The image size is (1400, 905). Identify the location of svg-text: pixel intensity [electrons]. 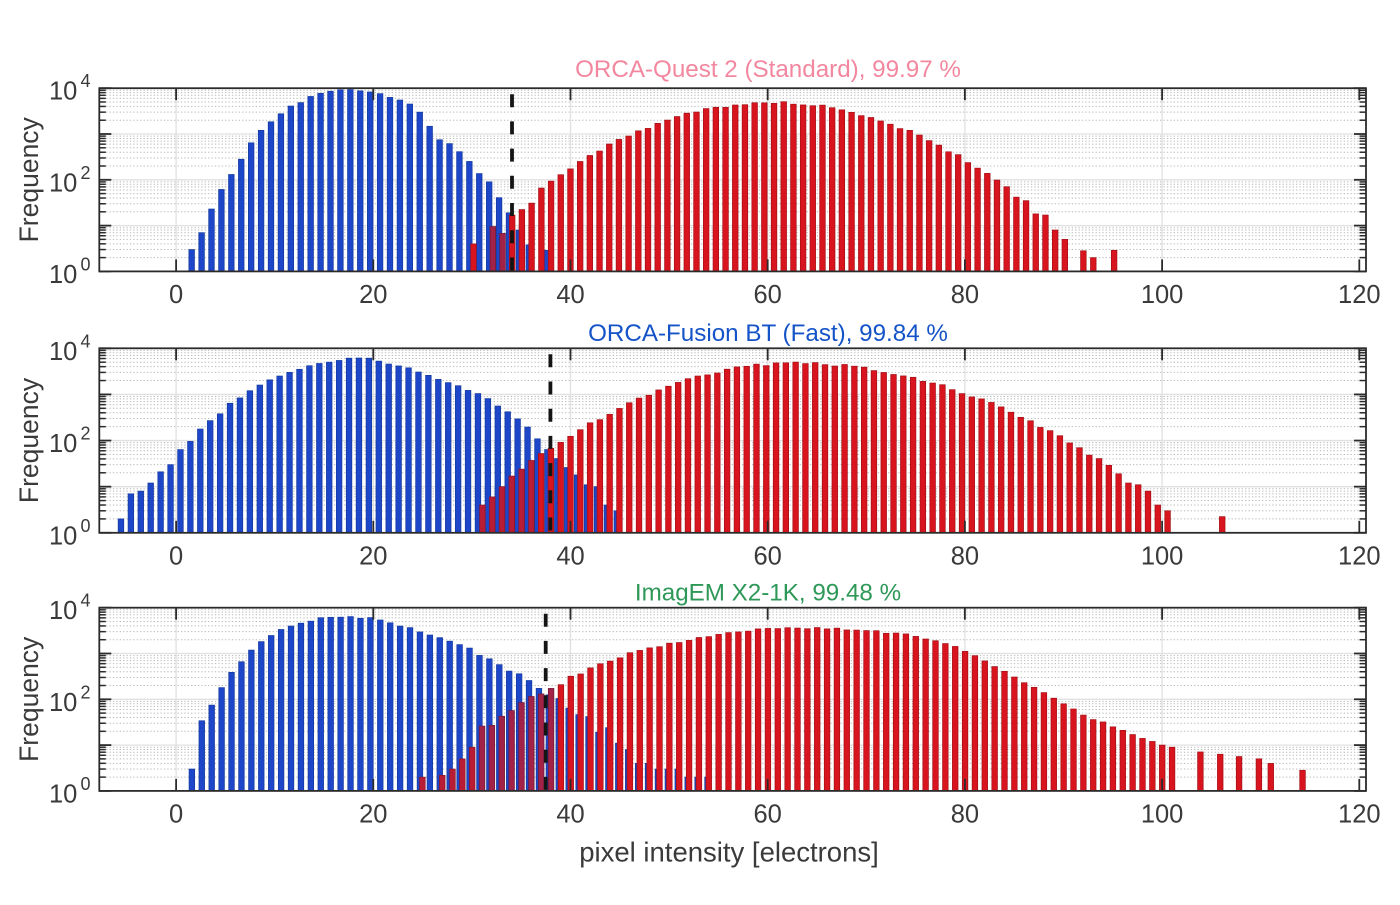
(729, 852).